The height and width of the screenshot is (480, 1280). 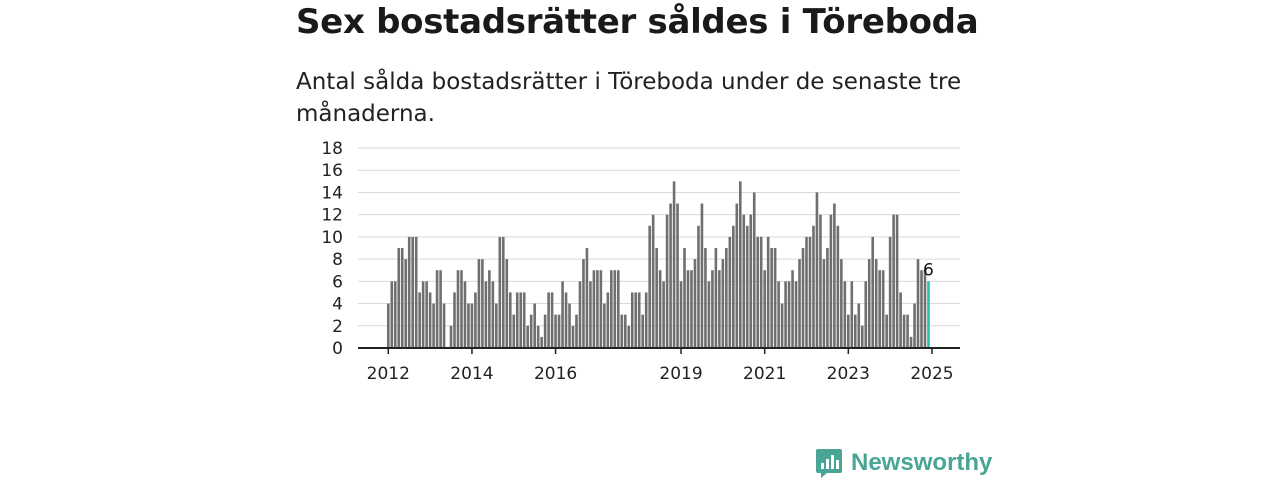 I want to click on y-tick-label: 4, so click(x=337, y=305).